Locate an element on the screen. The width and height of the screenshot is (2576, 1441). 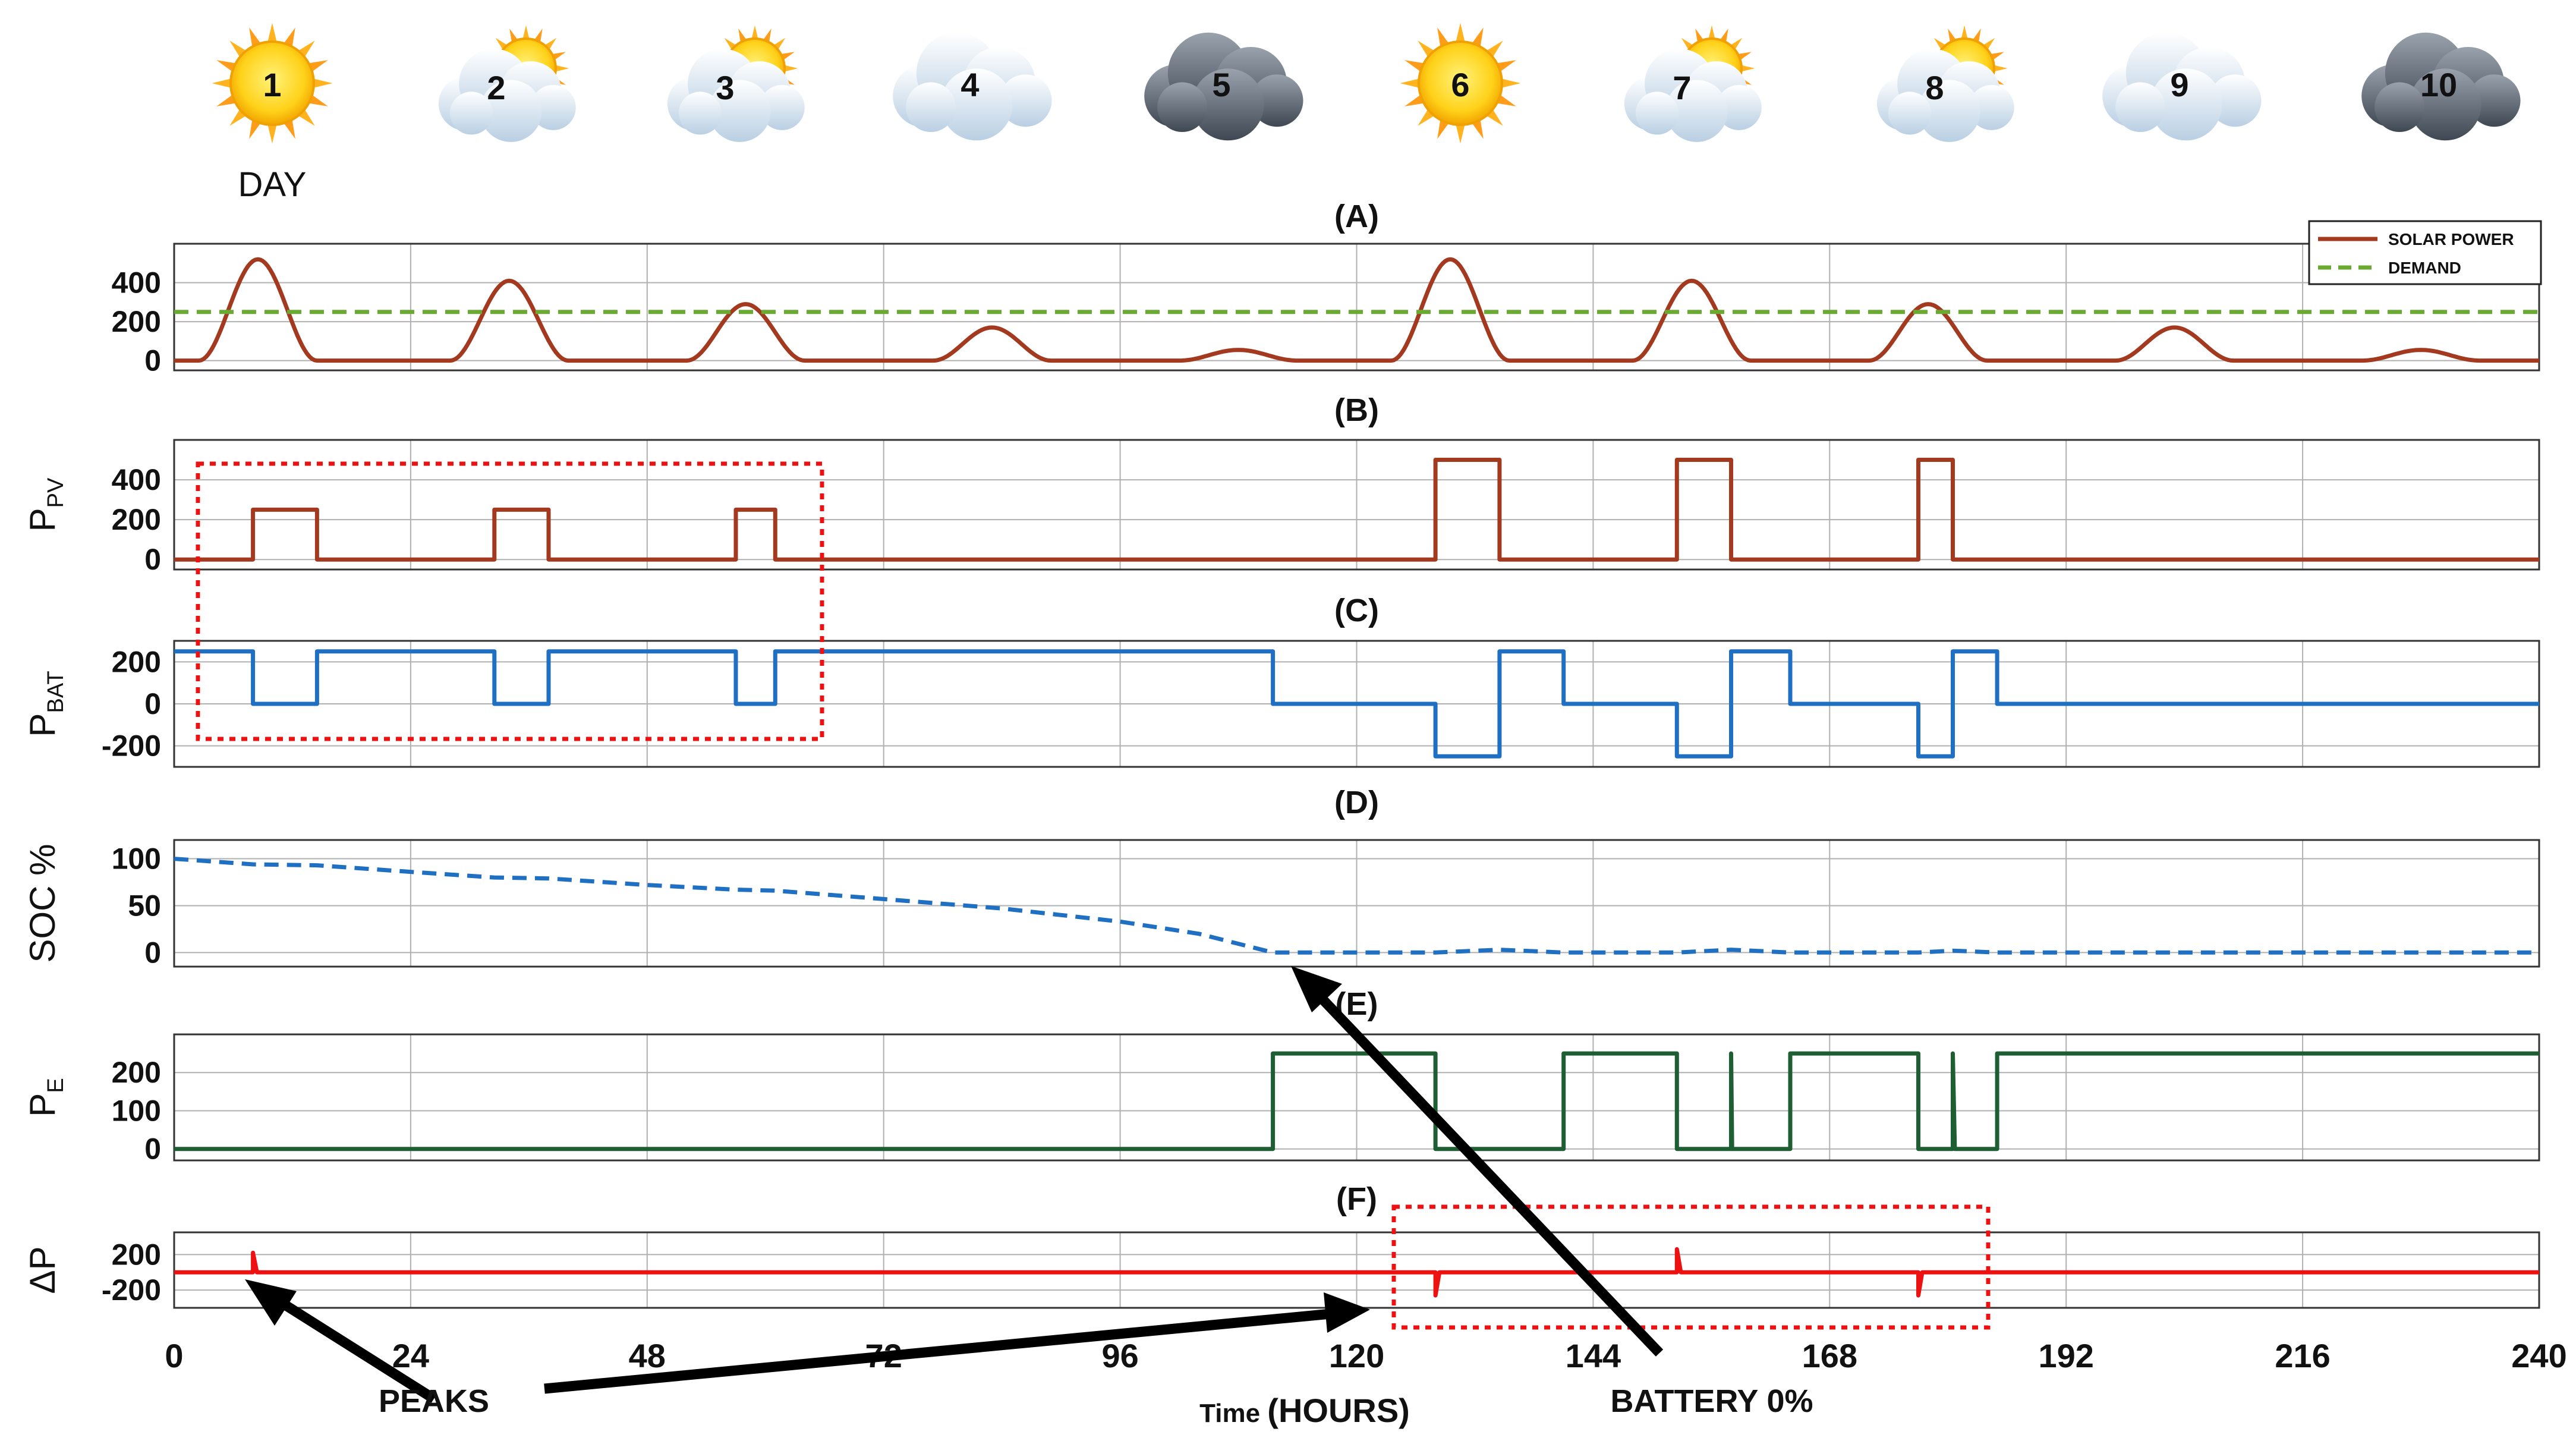
sun-disc is located at coordinates (272, 83).